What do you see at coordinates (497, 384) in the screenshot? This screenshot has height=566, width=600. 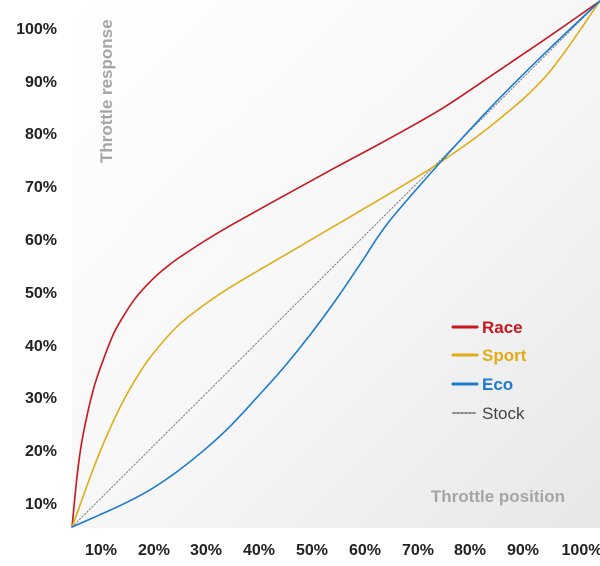 I see `legend-label-eco: Eco` at bounding box center [497, 384].